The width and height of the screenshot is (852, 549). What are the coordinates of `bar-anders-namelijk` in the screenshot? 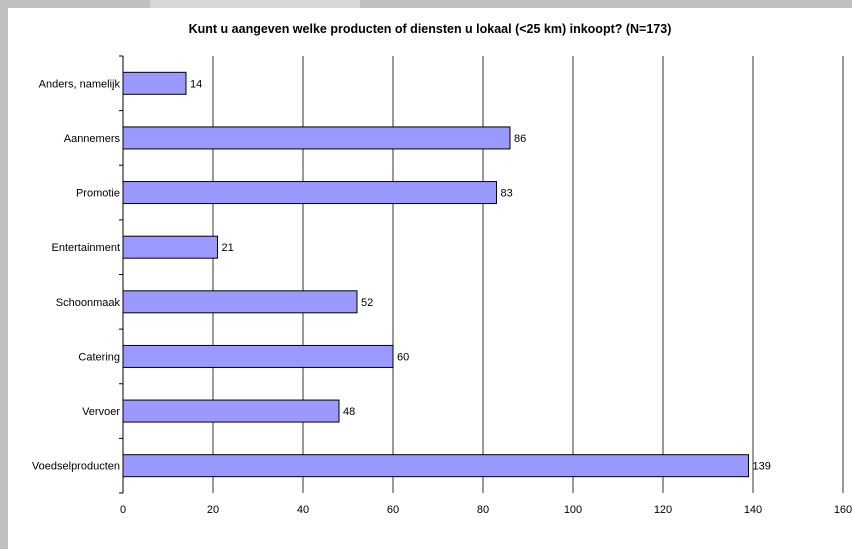 It's located at (154, 83).